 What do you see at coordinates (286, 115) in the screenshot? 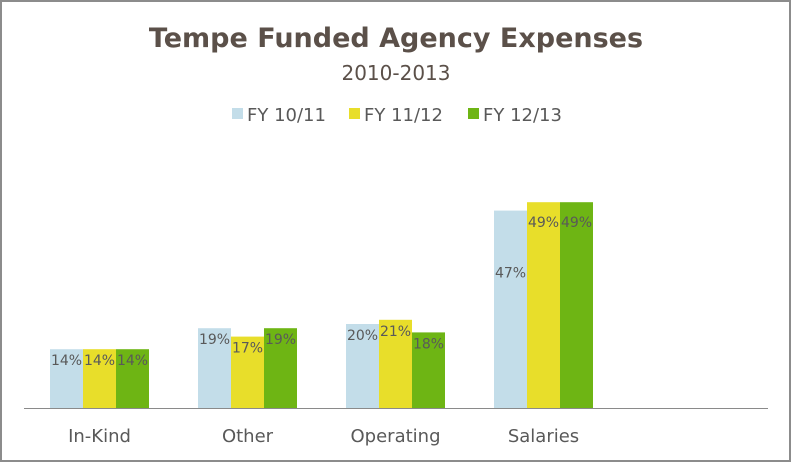
I see `legend-label-1: FY 10/11` at bounding box center [286, 115].